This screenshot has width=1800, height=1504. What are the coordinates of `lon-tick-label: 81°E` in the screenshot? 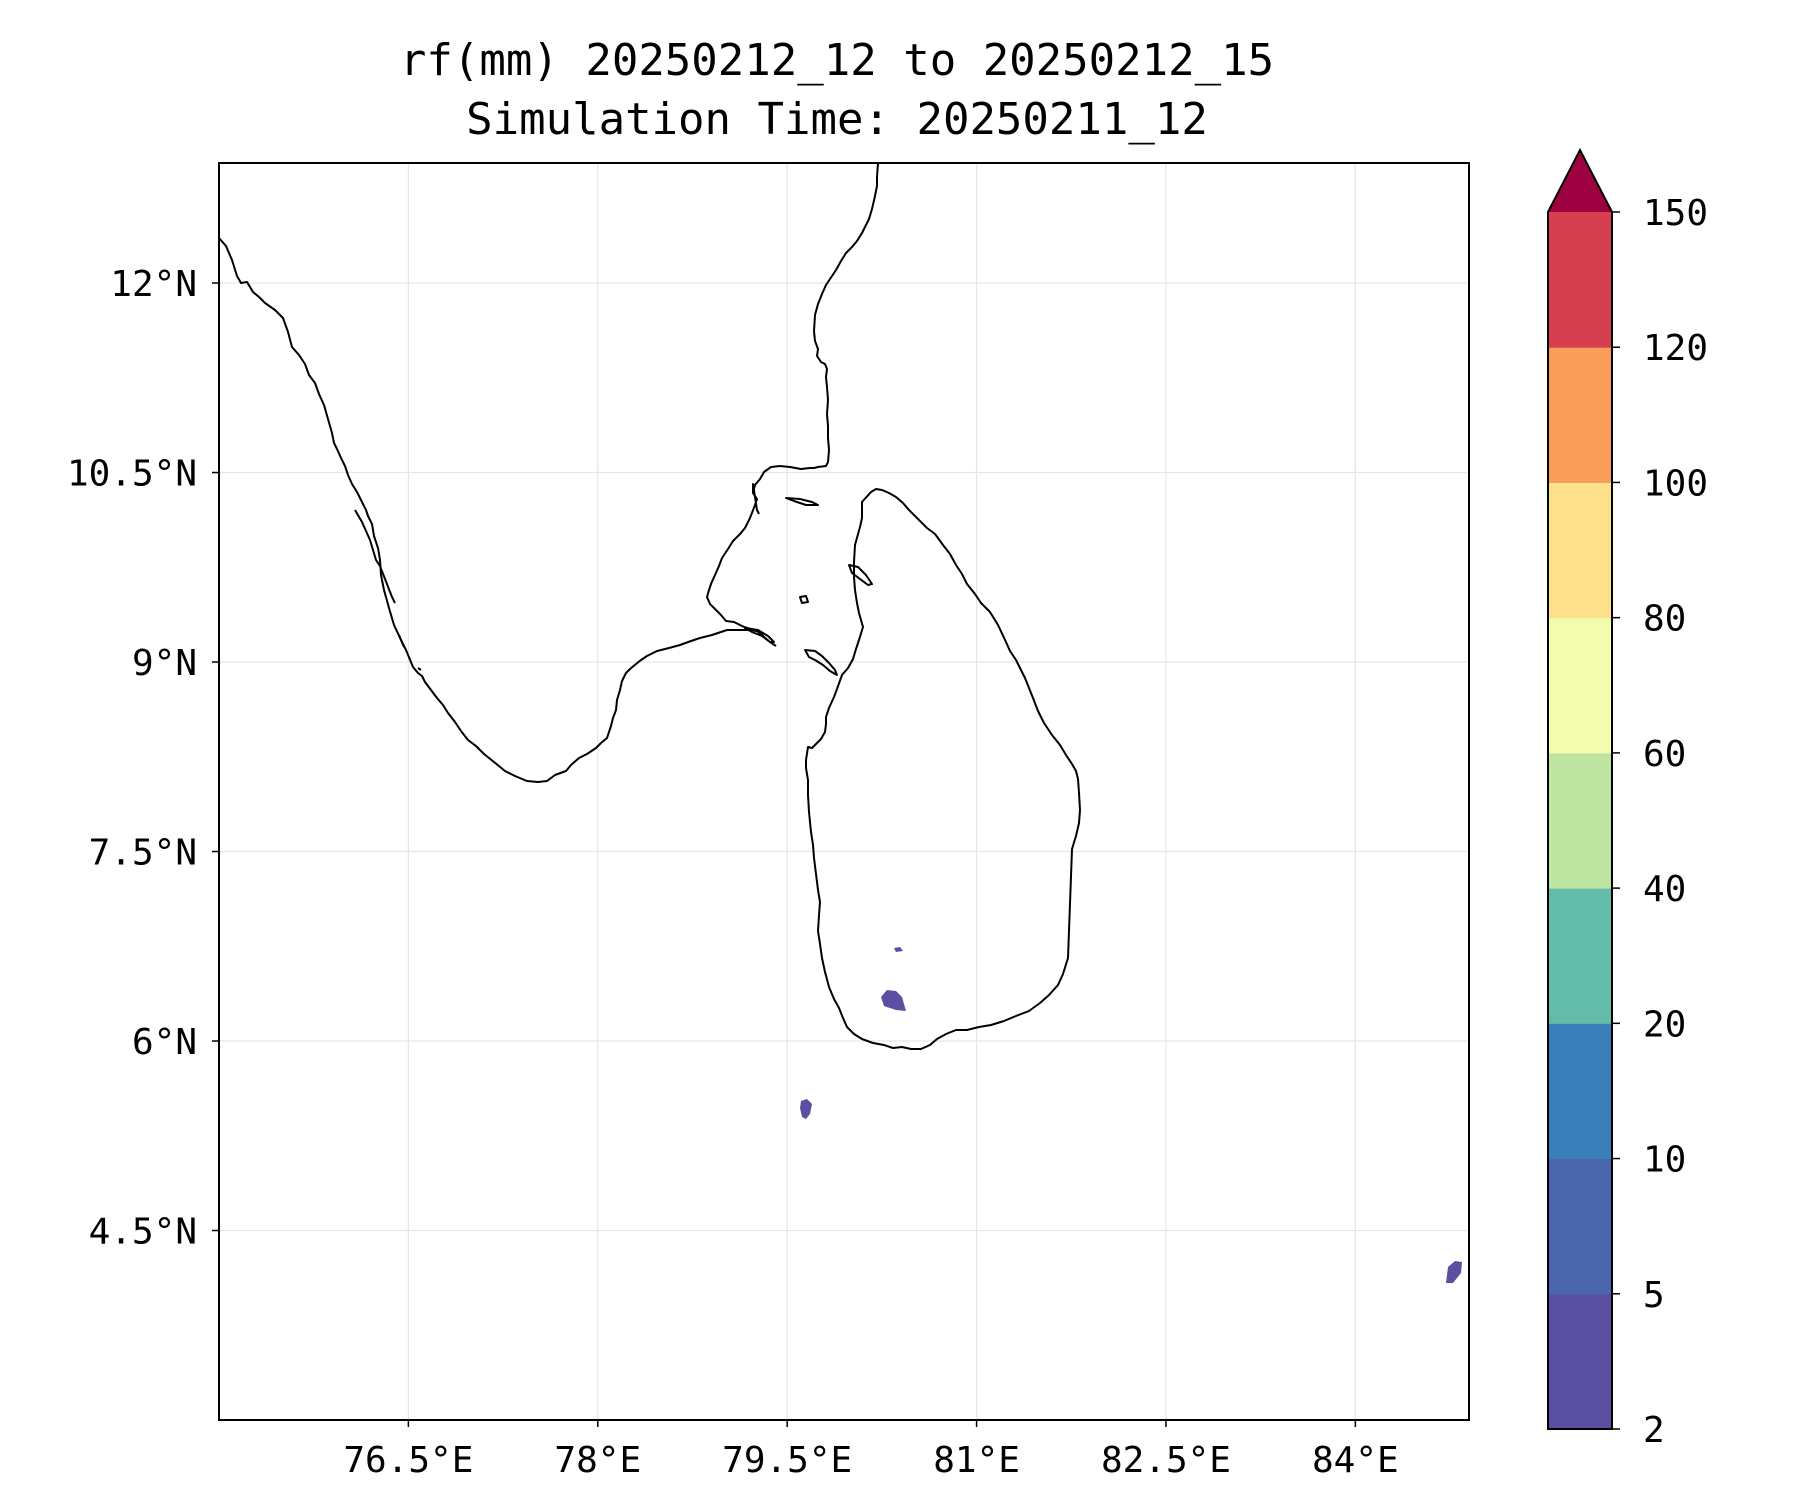 It's located at (976, 1460).